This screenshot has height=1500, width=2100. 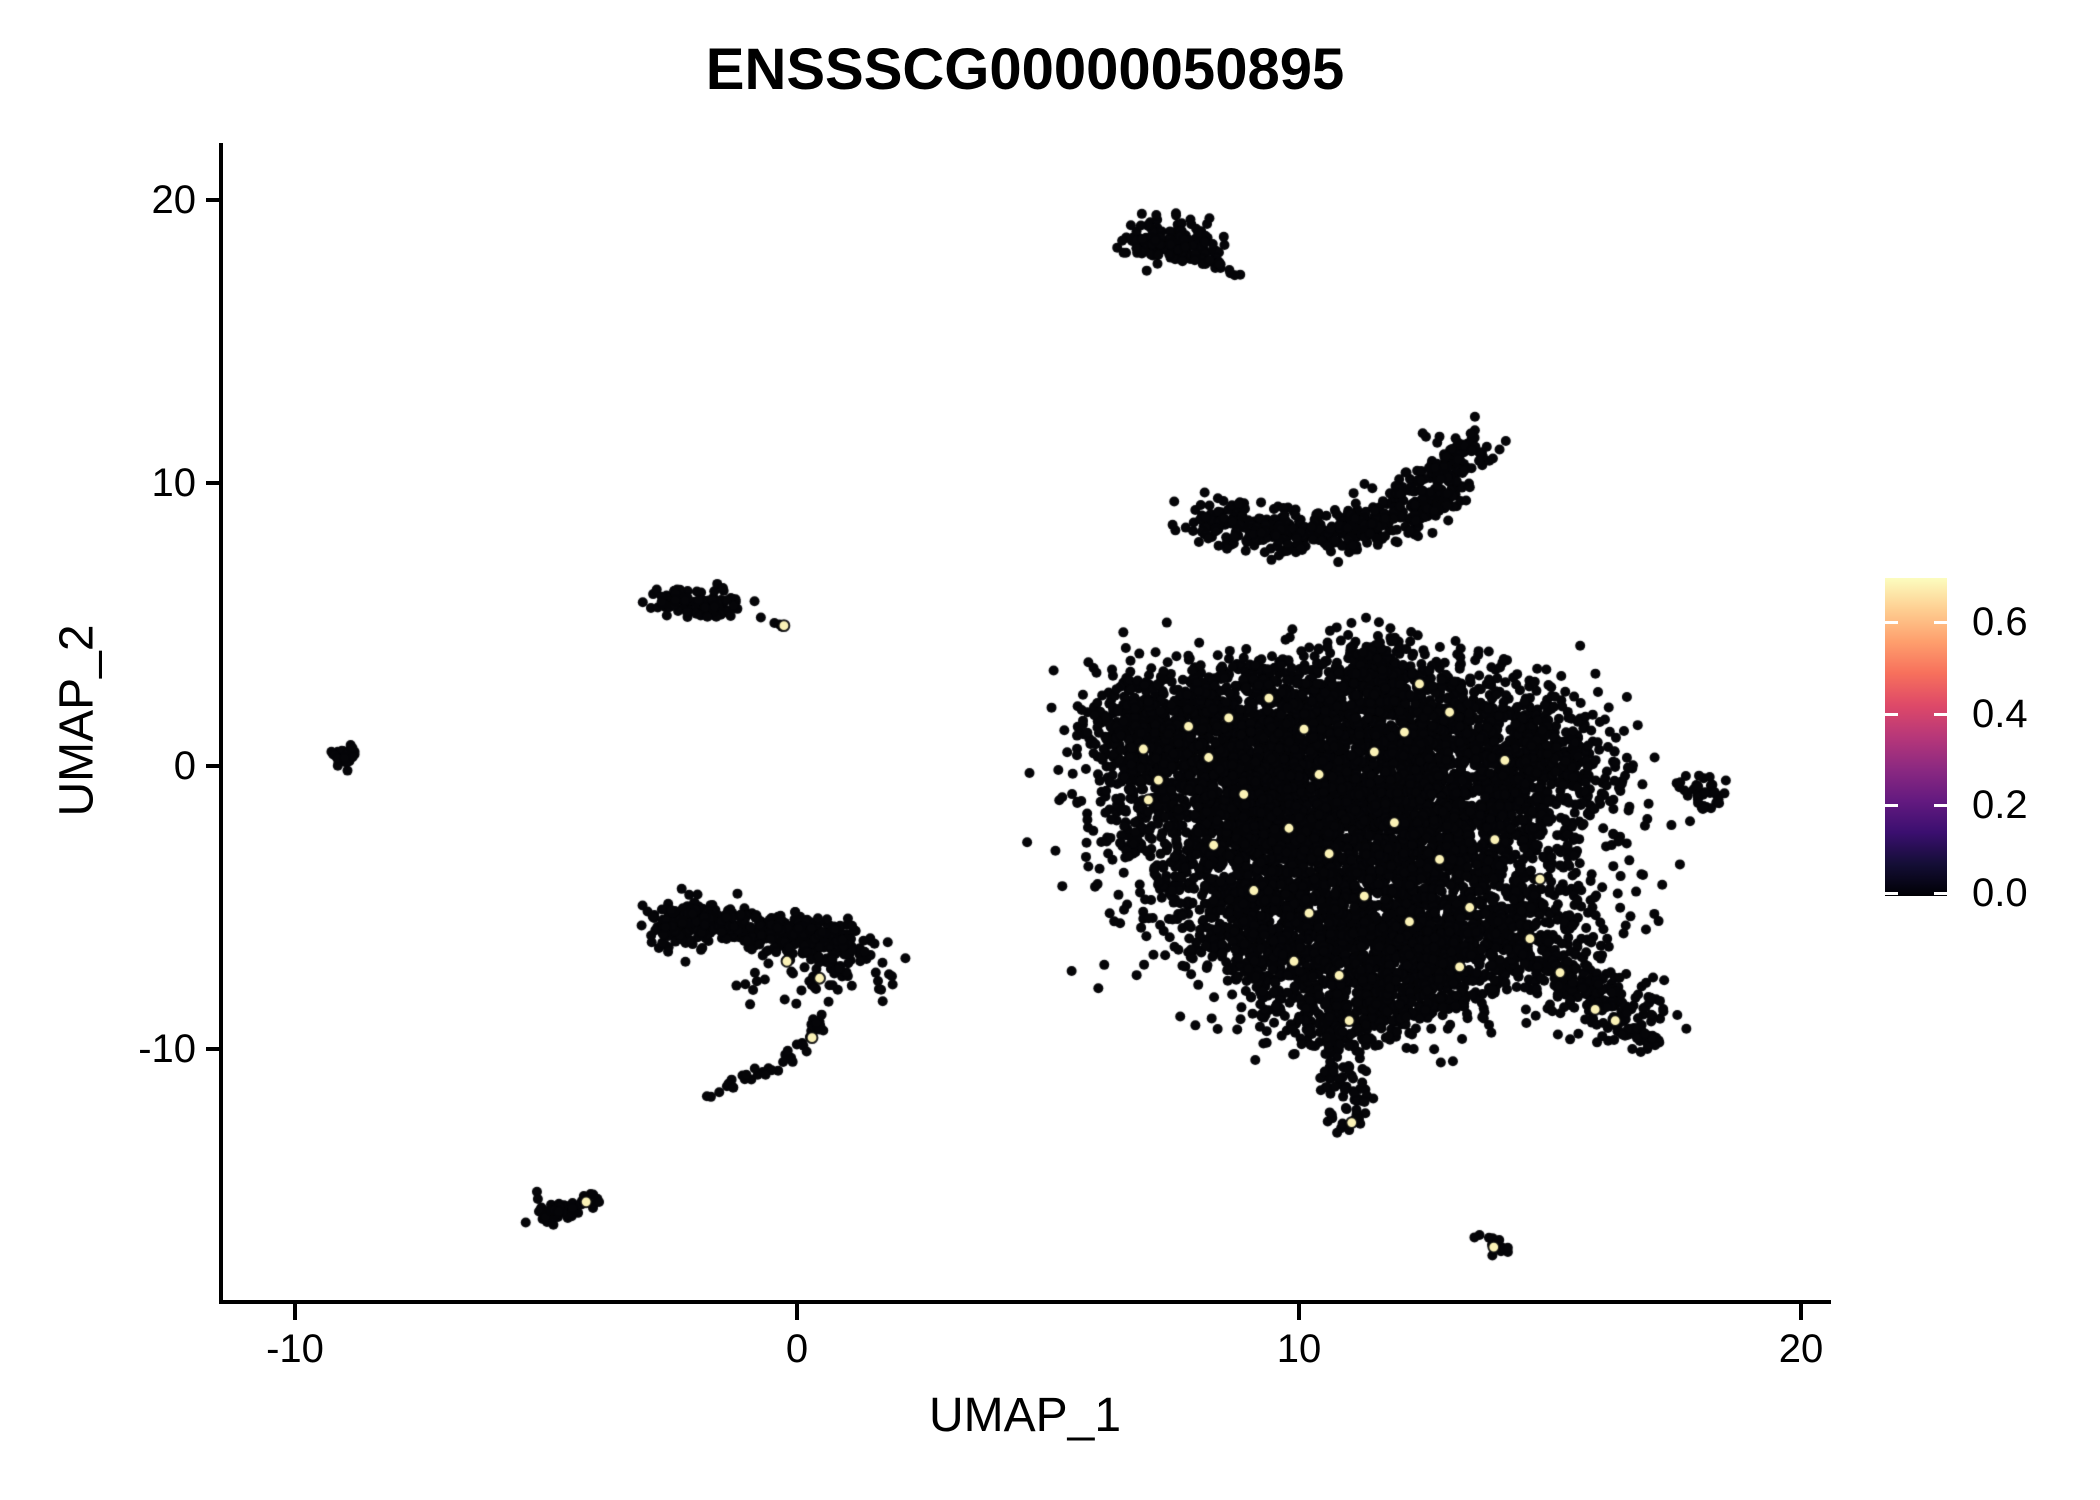 What do you see at coordinates (1299, 1349) in the screenshot?
I see `x-tick-label: 10` at bounding box center [1299, 1349].